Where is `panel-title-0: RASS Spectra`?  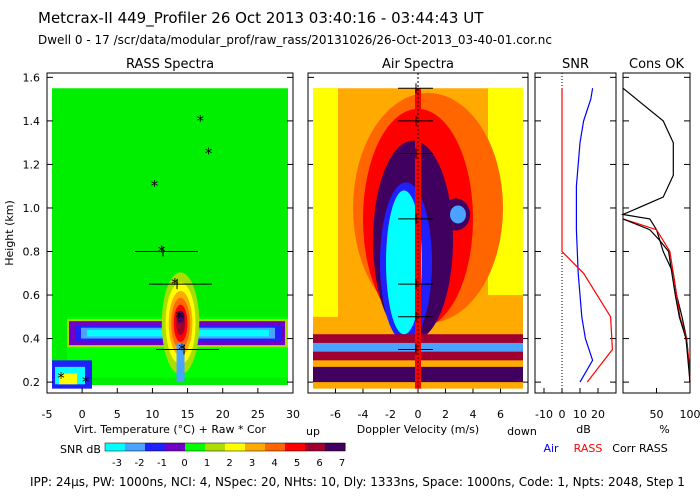 panel-title-0: RASS Spectra is located at coordinates (170, 64).